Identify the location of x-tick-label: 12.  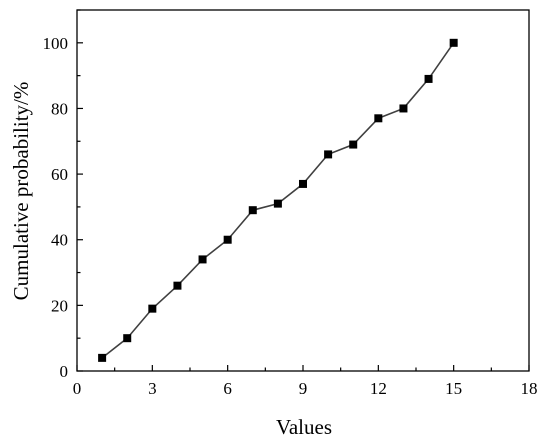
(378, 388).